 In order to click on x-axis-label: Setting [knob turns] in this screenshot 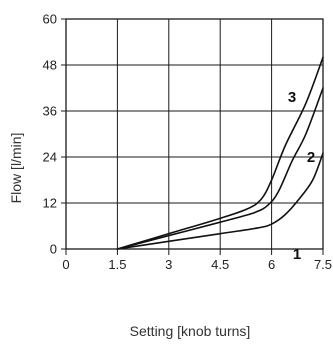, I will do `click(190, 331)`.